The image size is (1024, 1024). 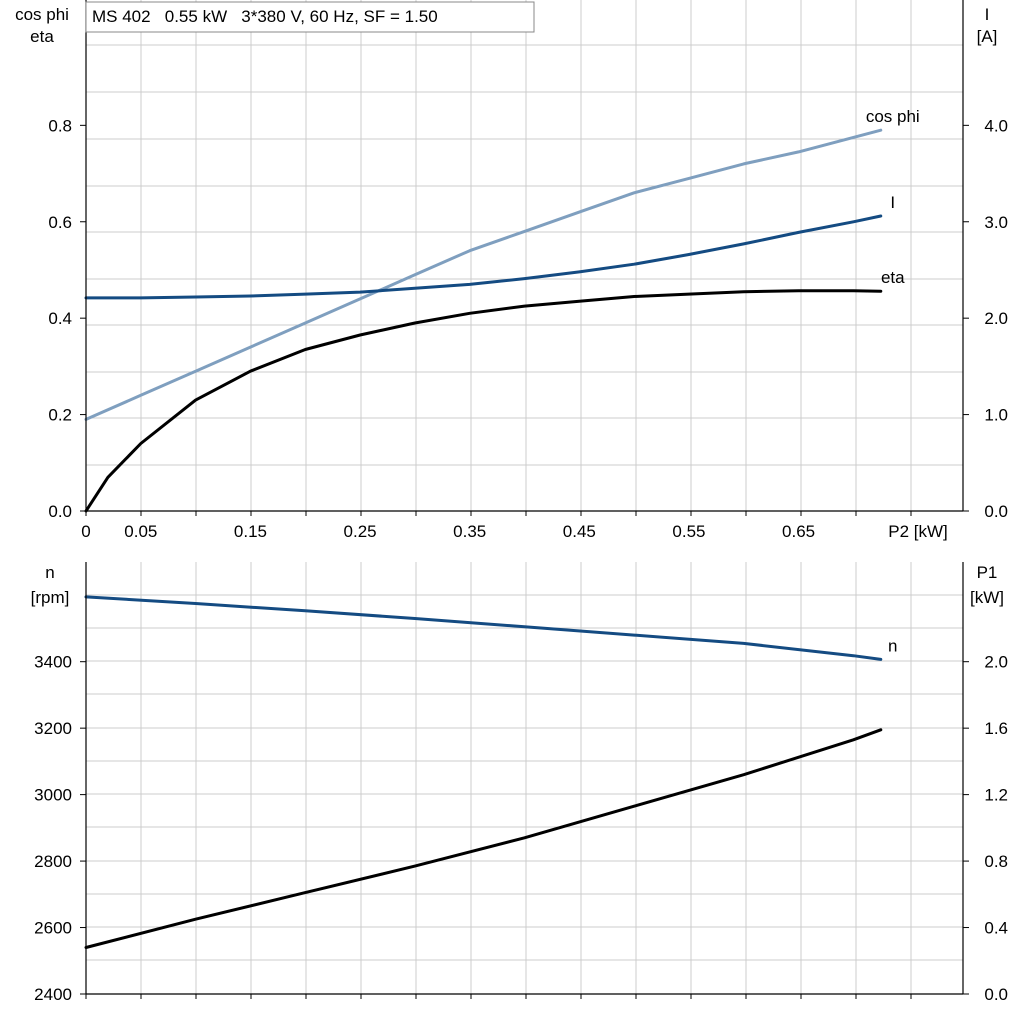 What do you see at coordinates (918, 531) in the screenshot?
I see `x-axis-title: P2 [kW]` at bounding box center [918, 531].